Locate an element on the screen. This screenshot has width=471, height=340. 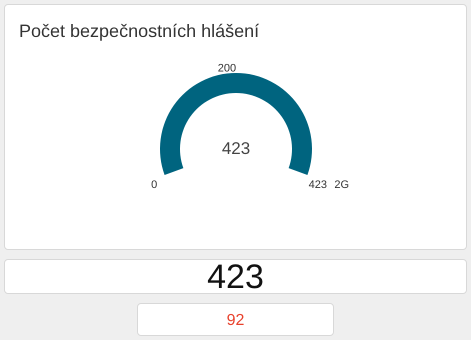
text: 2G is located at coordinates (342, 184).